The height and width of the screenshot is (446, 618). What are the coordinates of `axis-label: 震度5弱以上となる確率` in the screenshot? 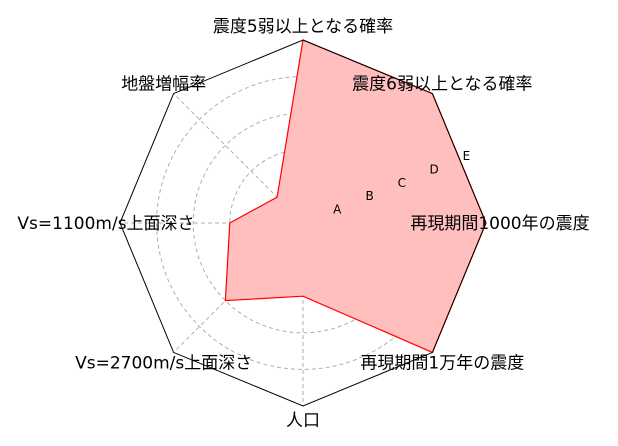 It's located at (303, 27).